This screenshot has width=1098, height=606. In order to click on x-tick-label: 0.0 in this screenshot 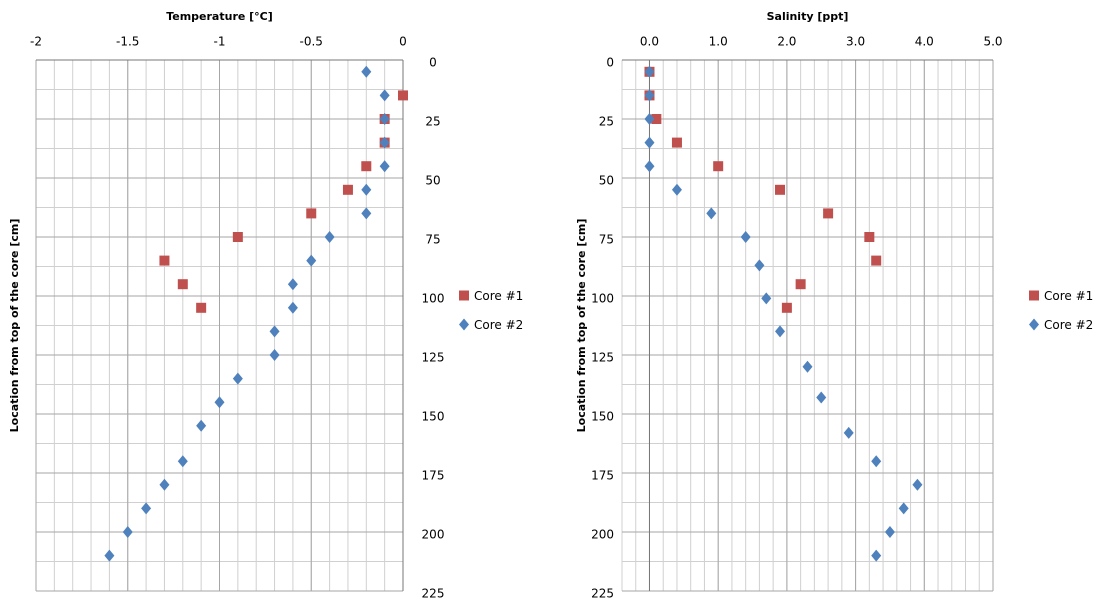, I will do `click(649, 42)`.